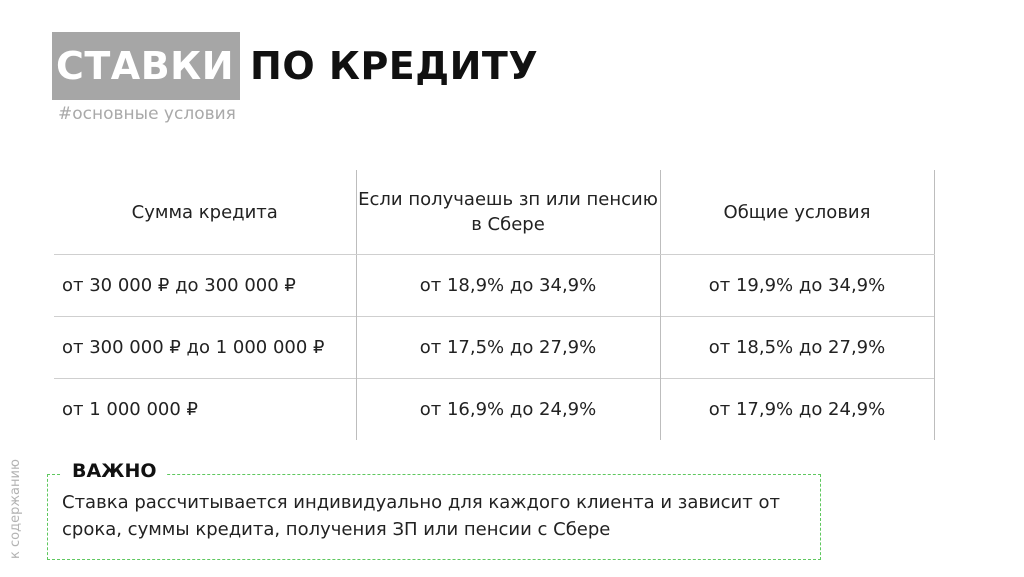 This screenshot has width=1024, height=577. Describe the element at coordinates (147, 114) in the screenshot. I see `page-subtitle: #основные условия` at that location.